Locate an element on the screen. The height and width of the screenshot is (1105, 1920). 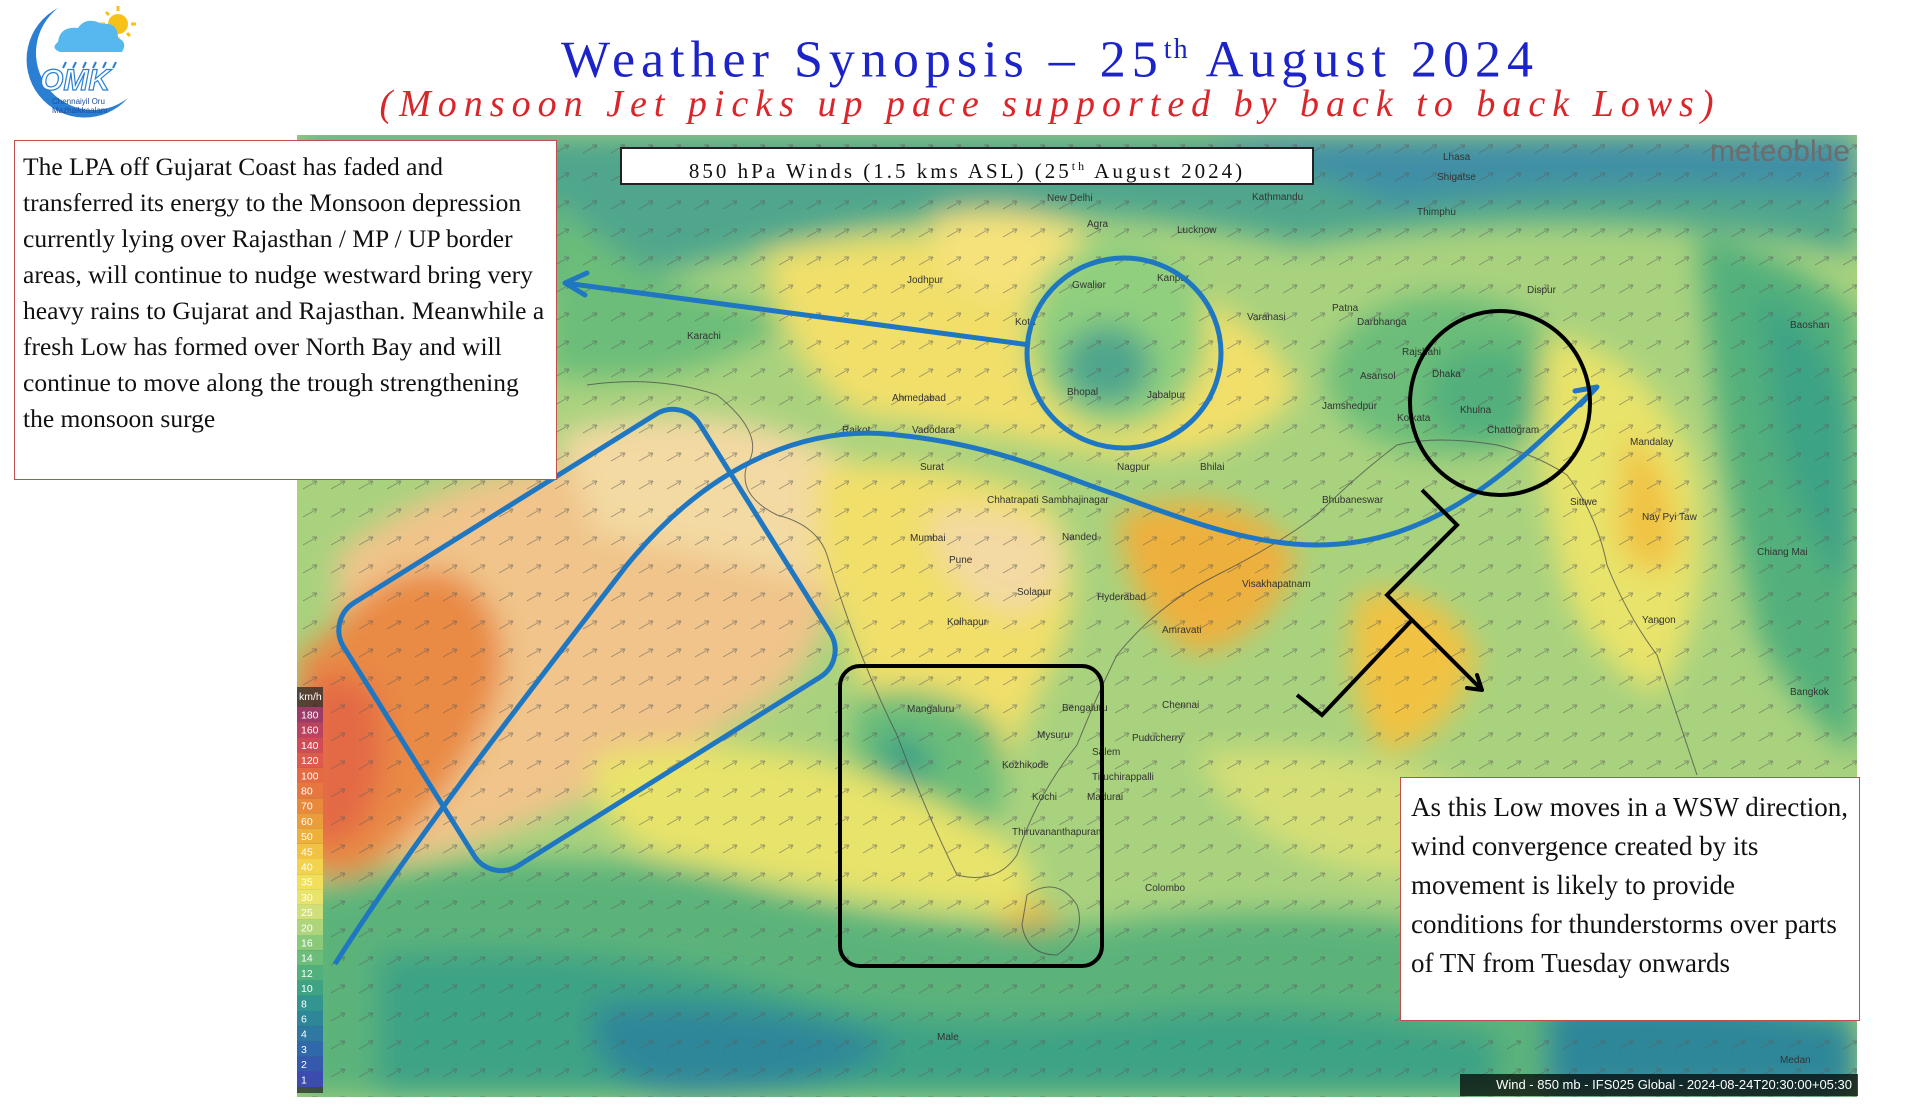
low-track-zigzag is located at coordinates (1377, 603).